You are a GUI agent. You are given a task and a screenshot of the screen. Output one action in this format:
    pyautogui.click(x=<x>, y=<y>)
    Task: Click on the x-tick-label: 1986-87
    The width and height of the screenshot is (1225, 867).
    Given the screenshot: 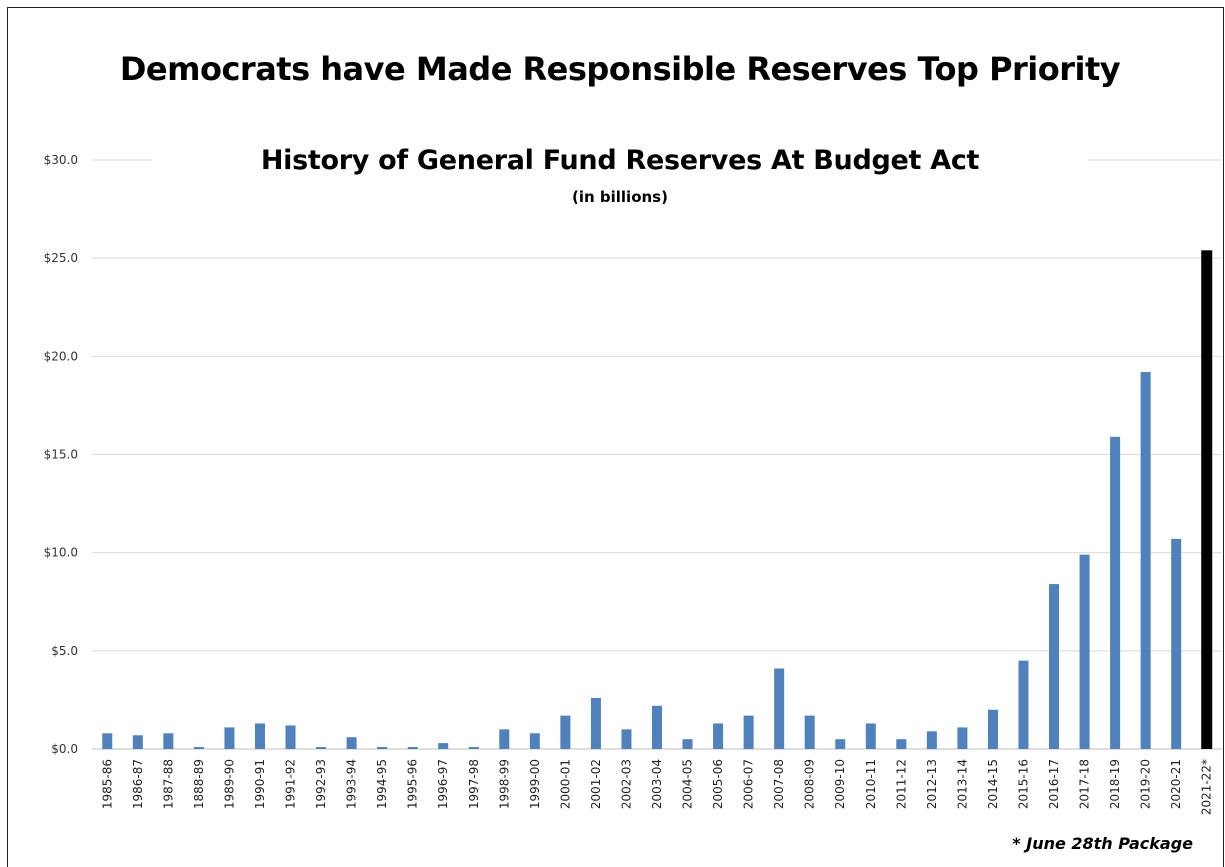 What is the action you would take?
    pyautogui.click(x=138, y=784)
    